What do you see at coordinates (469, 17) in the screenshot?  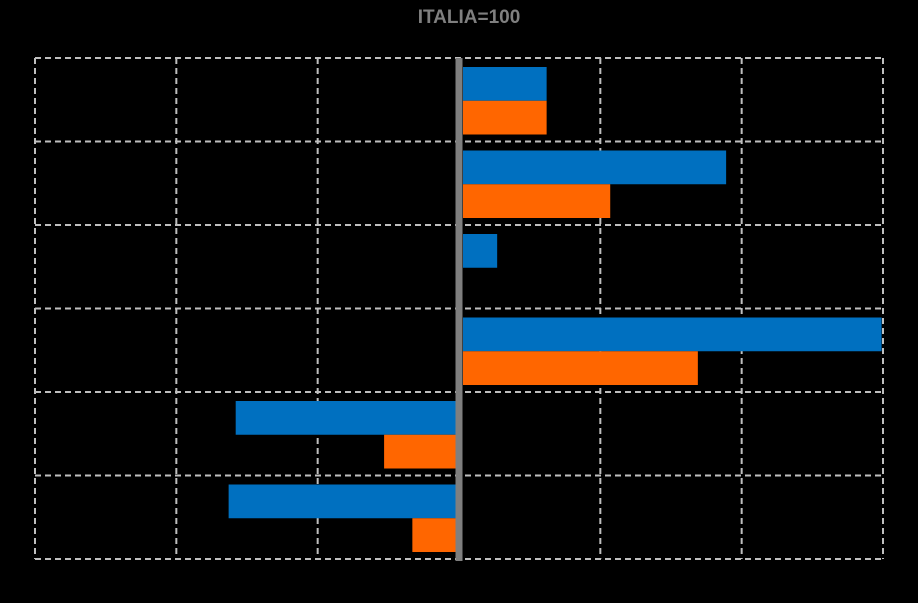 I see `chart-title: ITALIA=100` at bounding box center [469, 17].